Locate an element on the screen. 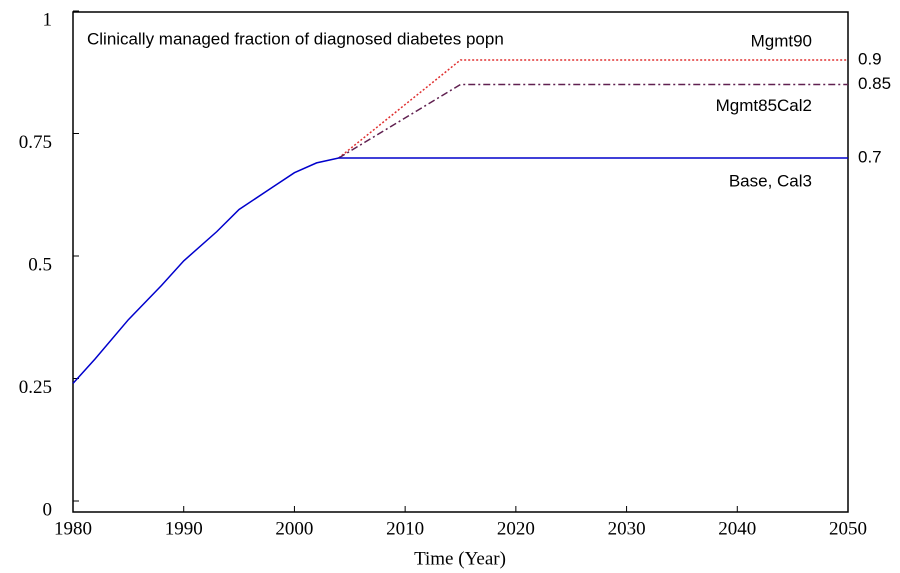 The image size is (900, 573). x-tick-label: 2050 is located at coordinates (848, 528).